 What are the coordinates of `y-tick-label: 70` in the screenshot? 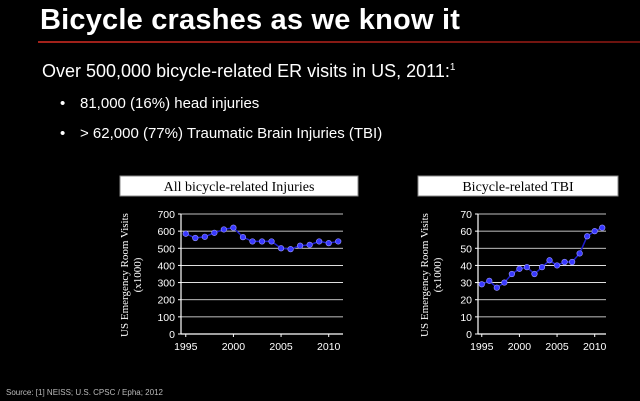 It's located at (466, 215).